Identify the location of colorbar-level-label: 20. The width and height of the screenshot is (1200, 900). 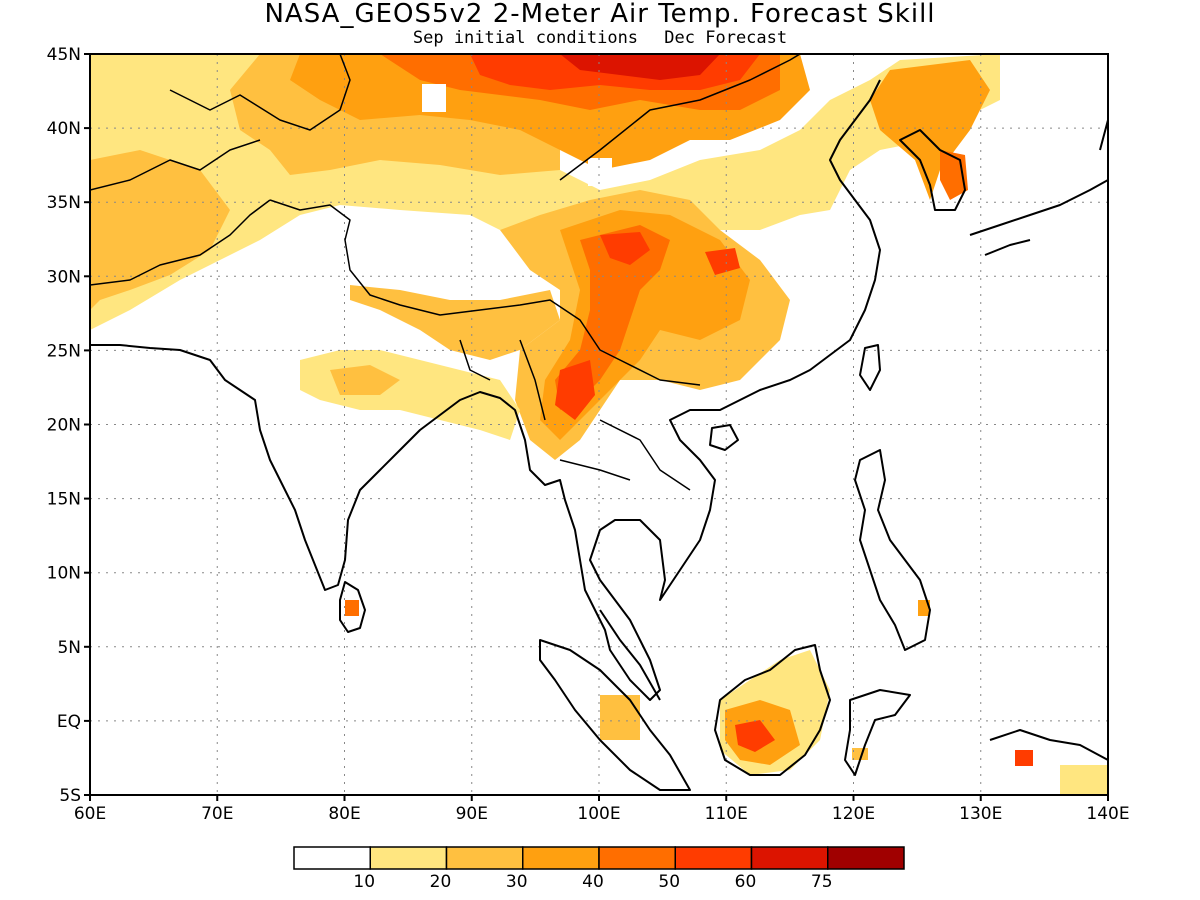
(441, 882).